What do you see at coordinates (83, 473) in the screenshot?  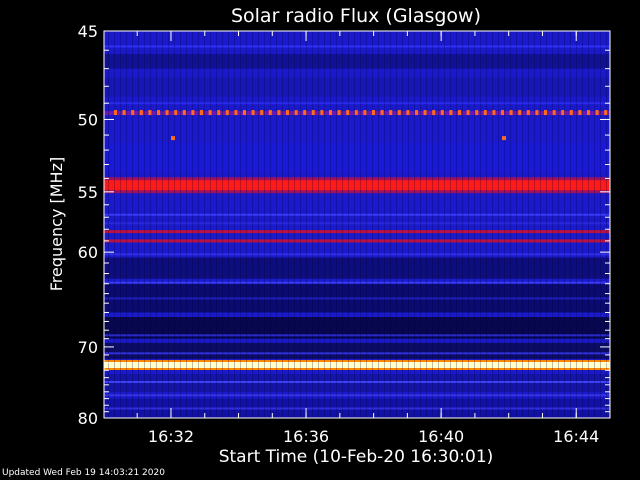 I see `updated-timestamp: Updated Wed Feb 19 14:03:21 2020` at bounding box center [83, 473].